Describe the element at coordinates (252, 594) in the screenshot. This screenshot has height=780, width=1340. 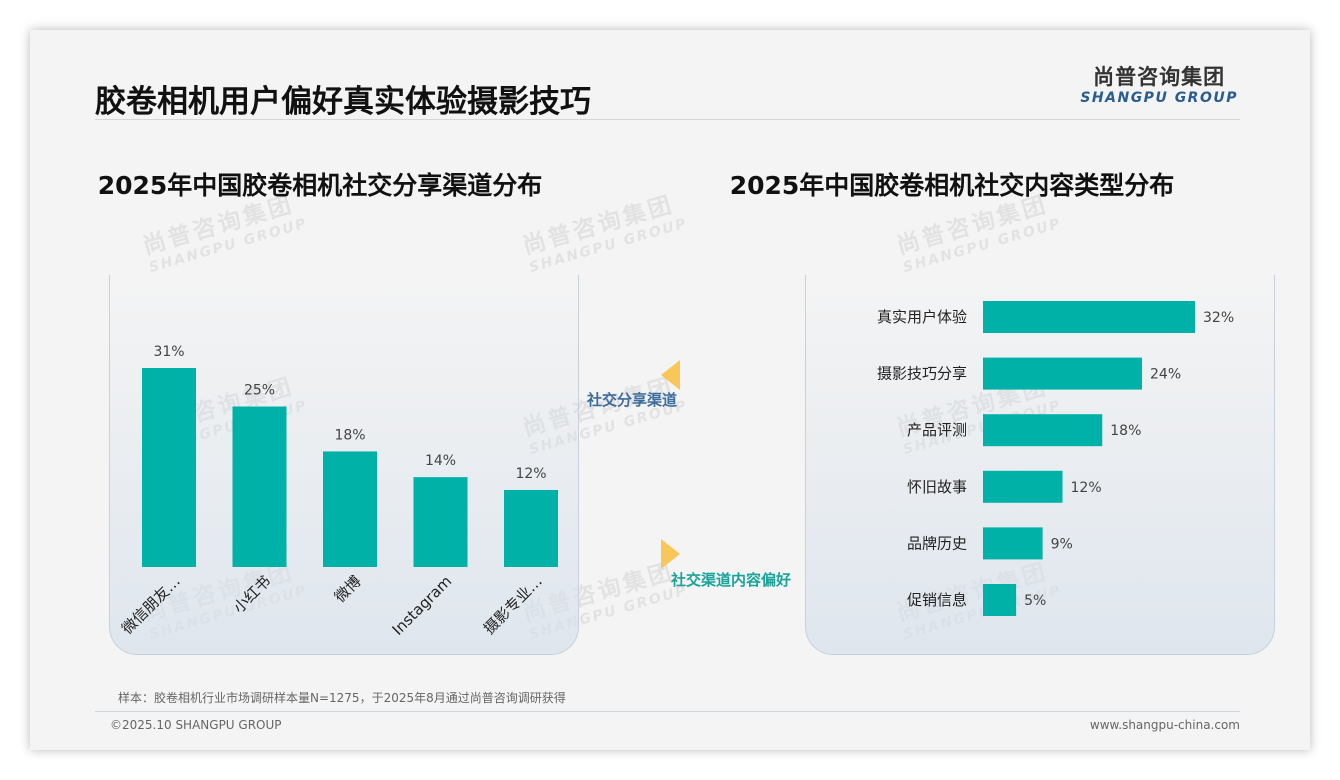
I see `category-label: 小红书` at that location.